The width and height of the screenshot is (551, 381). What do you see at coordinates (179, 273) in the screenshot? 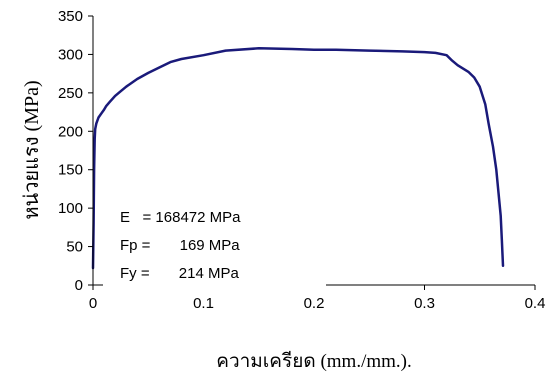
I see `annotation-fy: Fy = 214 MPa` at bounding box center [179, 273].